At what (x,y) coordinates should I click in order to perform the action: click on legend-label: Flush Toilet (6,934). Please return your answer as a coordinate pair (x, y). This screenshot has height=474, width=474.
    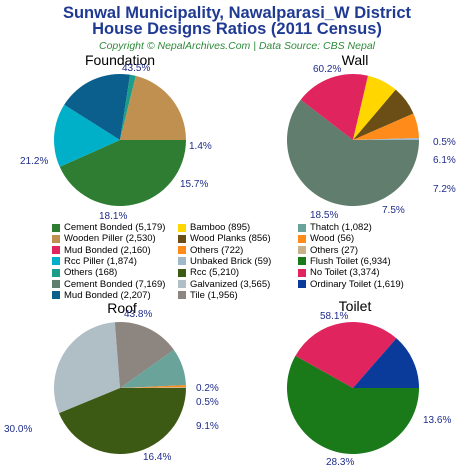
    Looking at the image, I should click on (350, 261).